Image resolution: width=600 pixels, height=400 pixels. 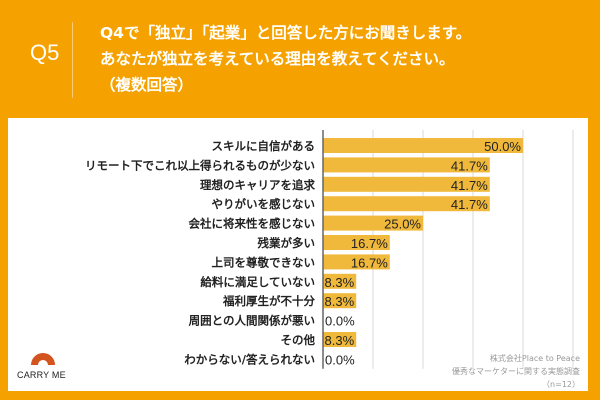 What do you see at coordinates (41, 375) in the screenshot?
I see `logo-text: CARRY ME` at bounding box center [41, 375].